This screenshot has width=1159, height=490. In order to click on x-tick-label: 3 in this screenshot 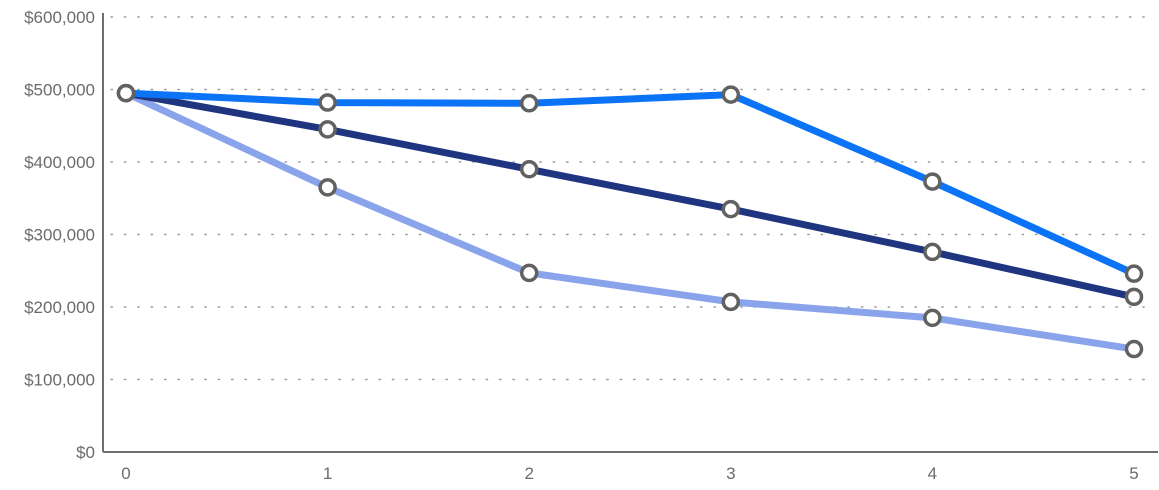, I will do `click(730, 473)`.